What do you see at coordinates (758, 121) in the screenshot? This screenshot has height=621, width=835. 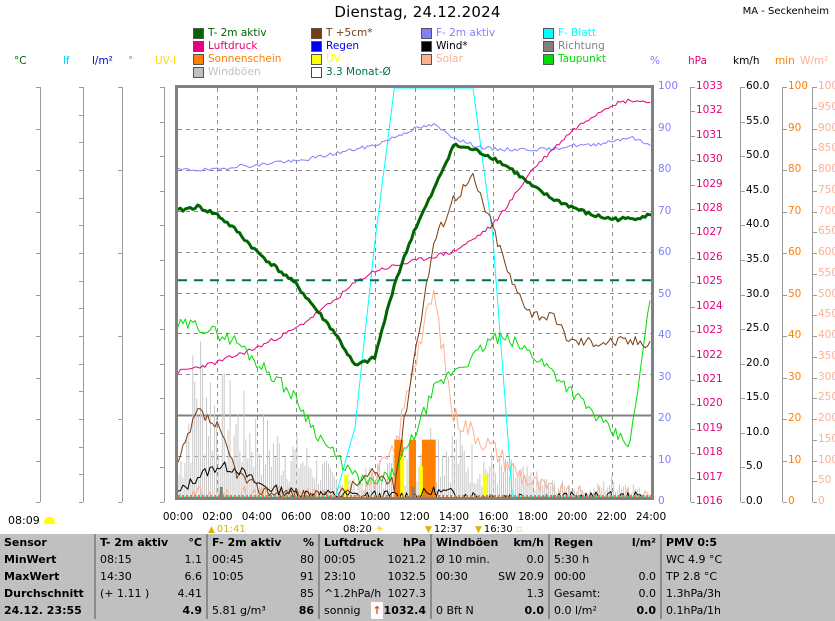 I see `axis-tick-label: 55.0` at bounding box center [758, 121].